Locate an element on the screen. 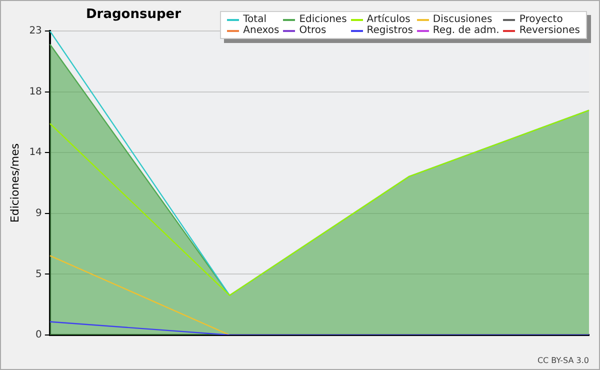 This screenshot has width=600, height=370. y-tick-label: 23 is located at coordinates (35, 31).